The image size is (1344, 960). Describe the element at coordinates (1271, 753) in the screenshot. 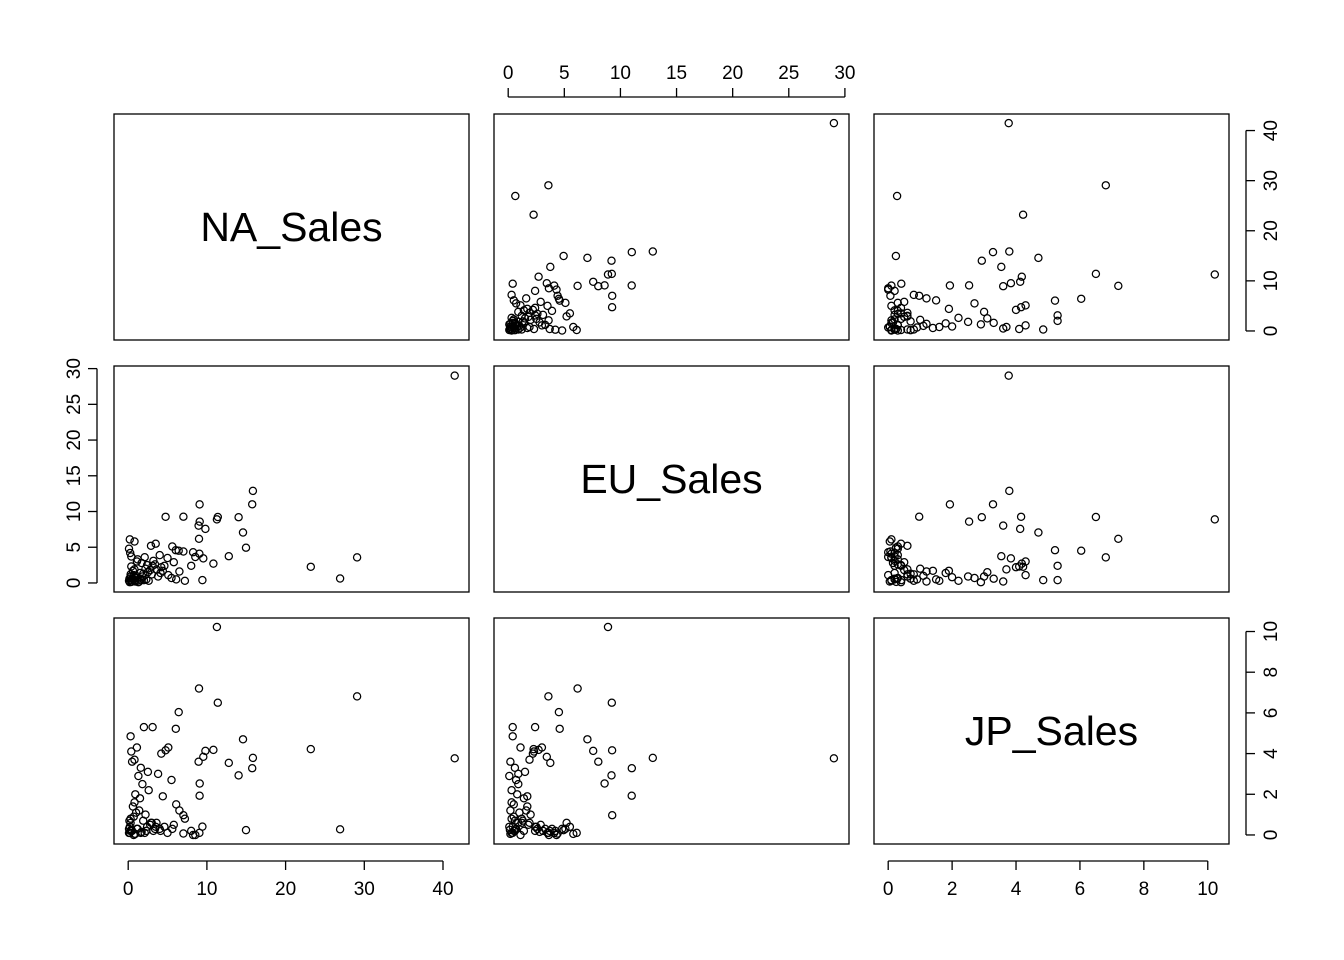

I see `tick-label: 4` at that location.